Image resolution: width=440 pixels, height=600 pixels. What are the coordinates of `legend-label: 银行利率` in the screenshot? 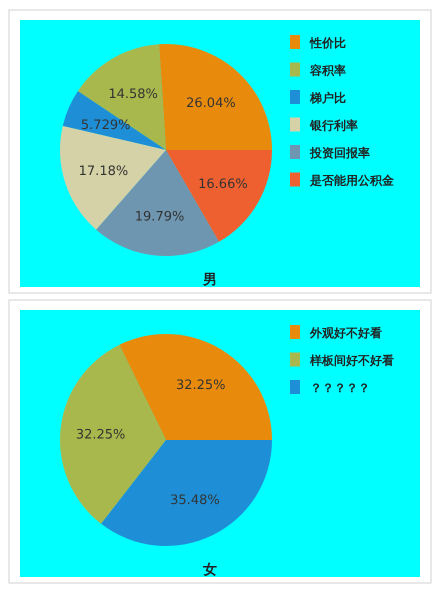 It's located at (333, 125).